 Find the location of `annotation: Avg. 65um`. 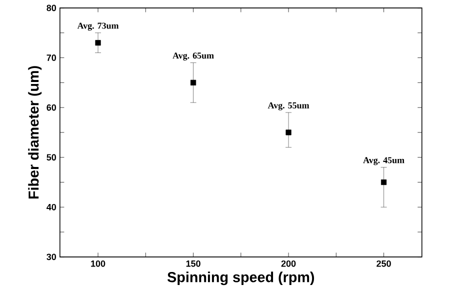

annotation: Avg. 65um is located at coordinates (193, 56).